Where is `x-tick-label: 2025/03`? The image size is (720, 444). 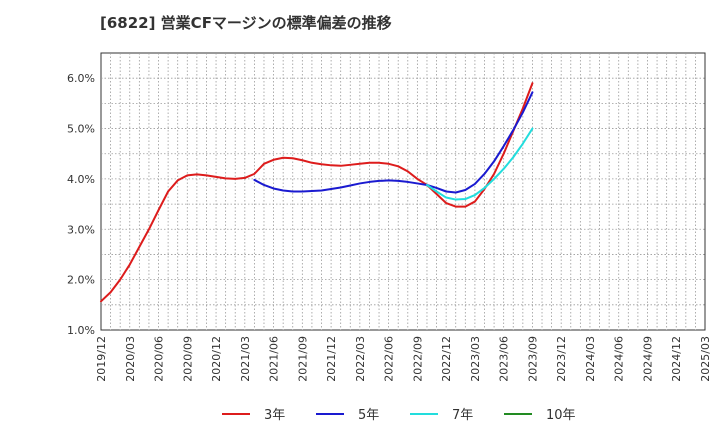
x-tick-label: 2025/03 is located at coordinates (705, 359).